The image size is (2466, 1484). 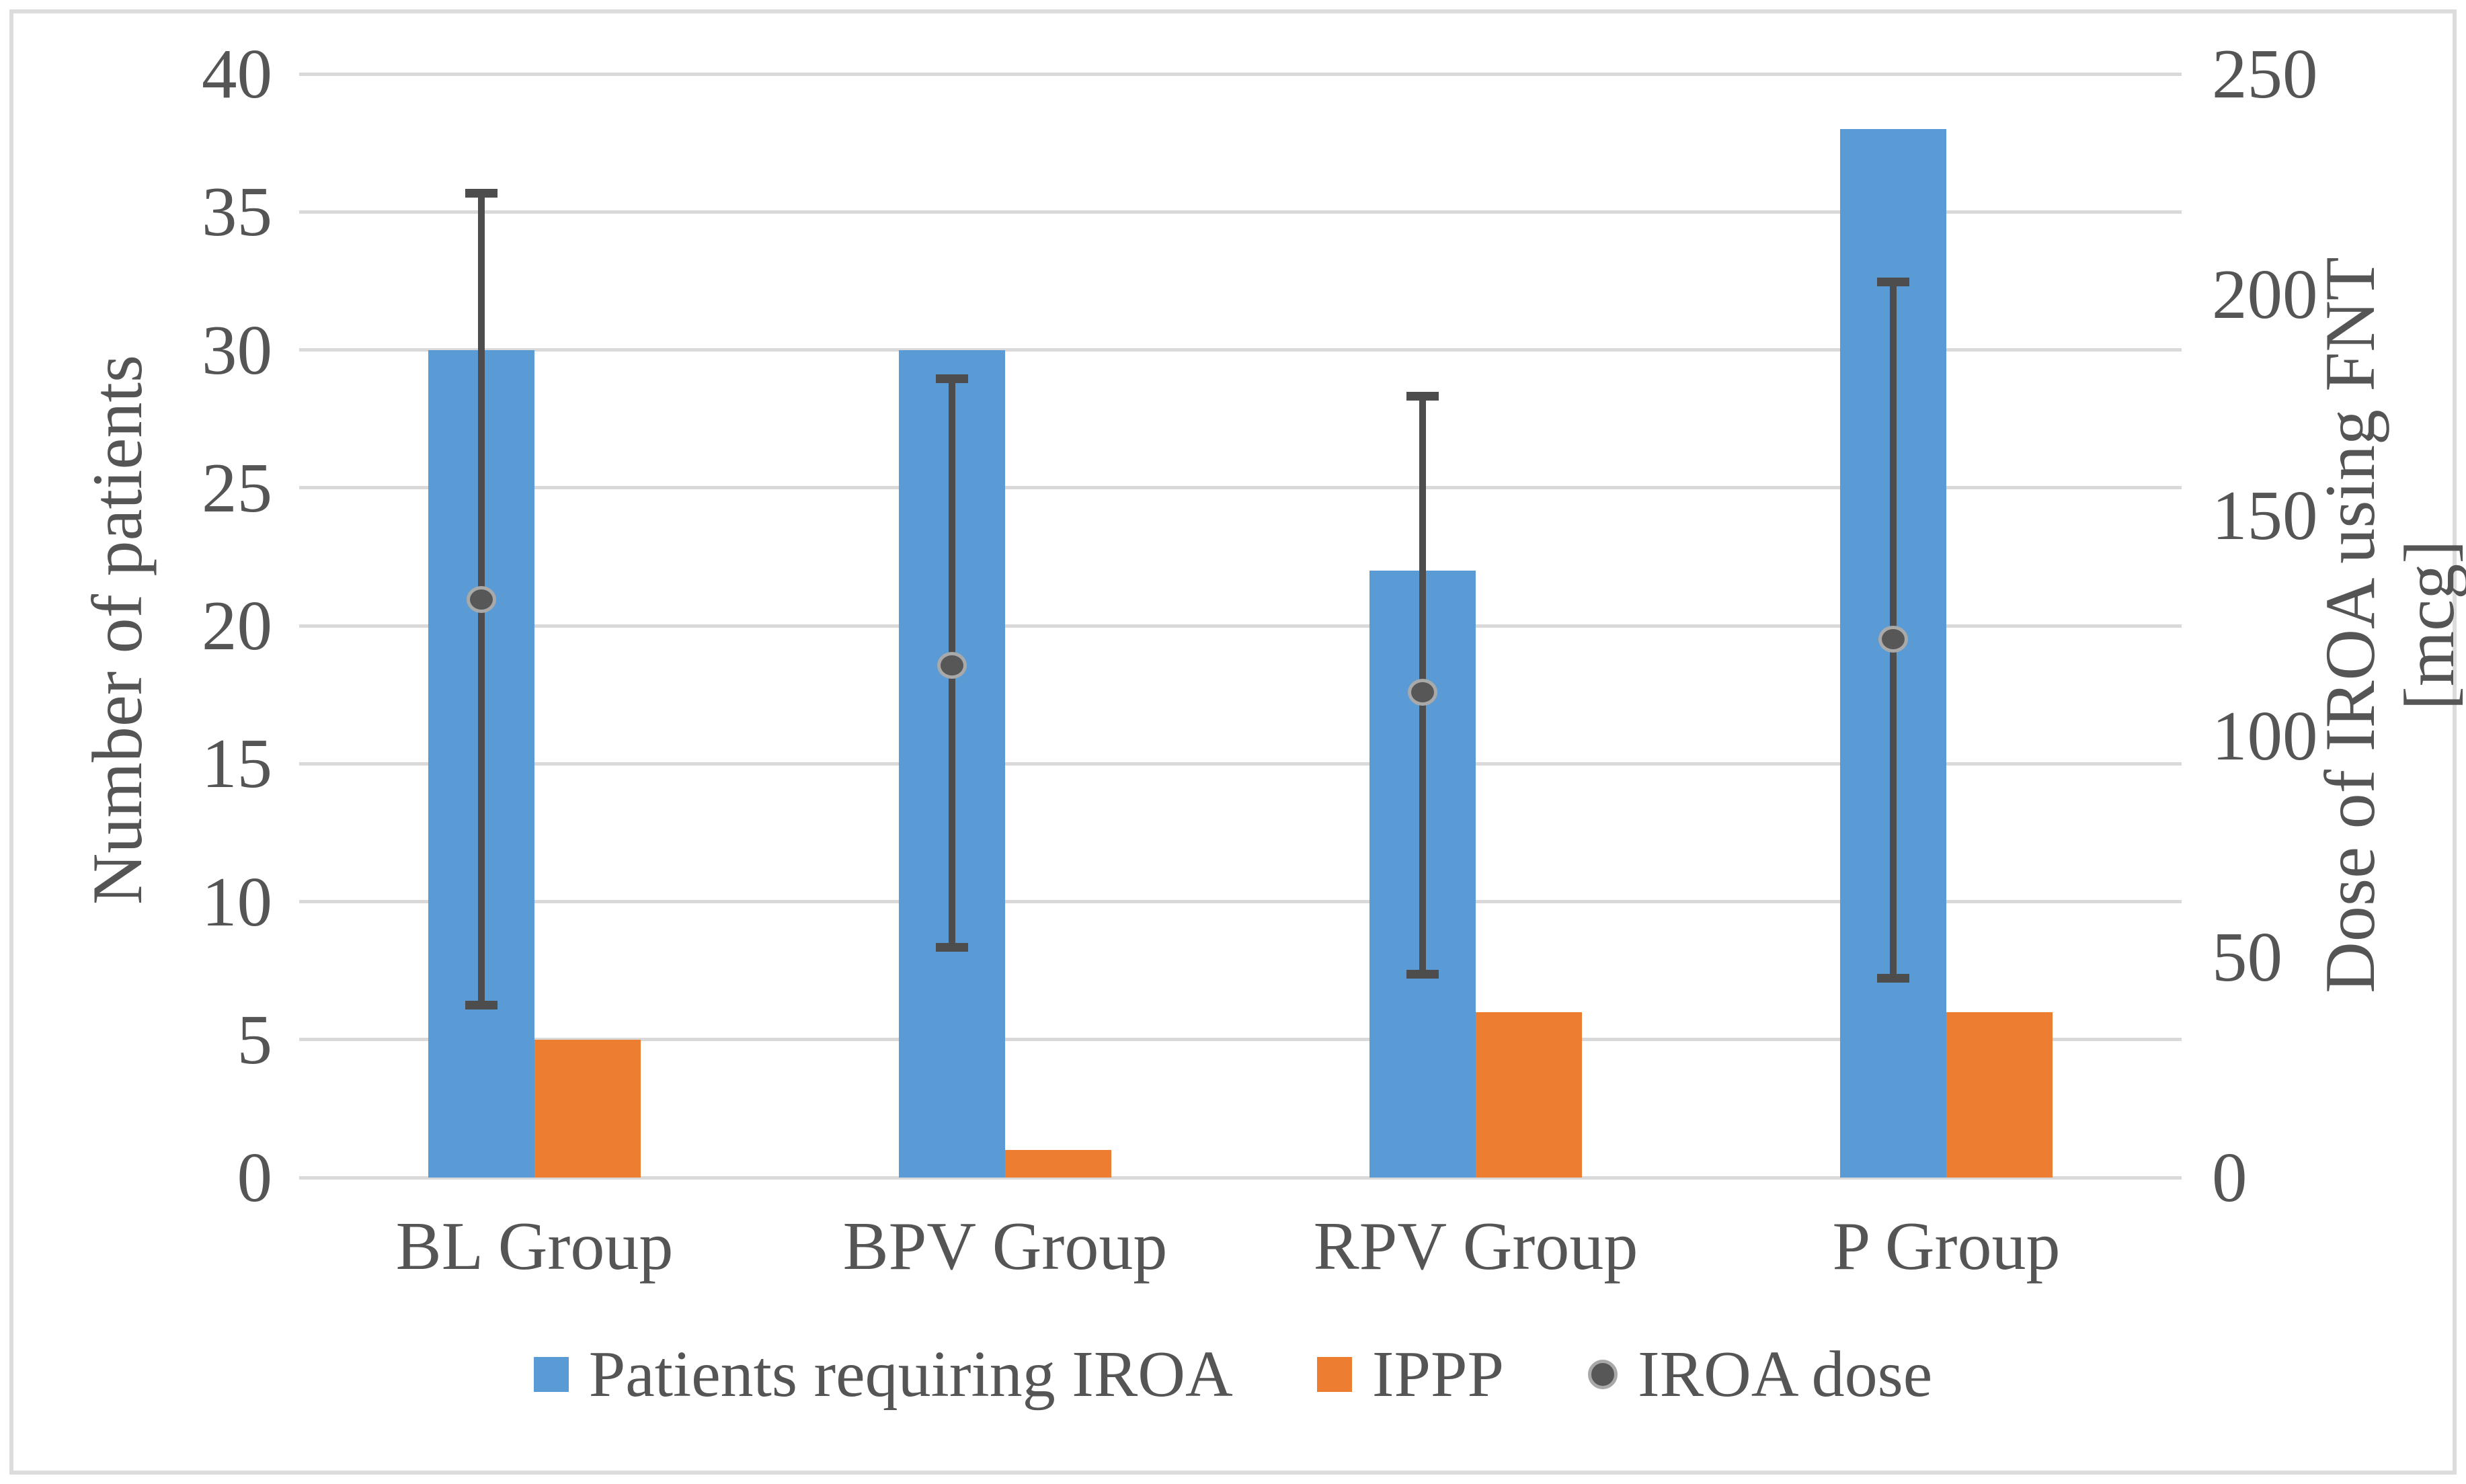 I want to click on left-tick-35: 35, so click(x=237, y=211).